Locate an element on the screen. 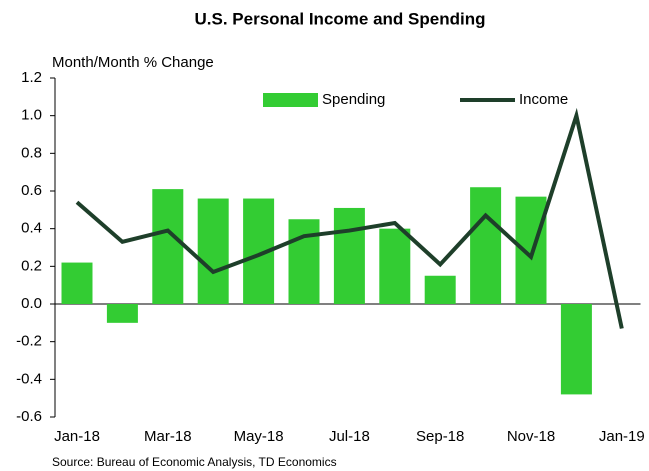  y-tick-label: 0.8 is located at coordinates (31, 152).